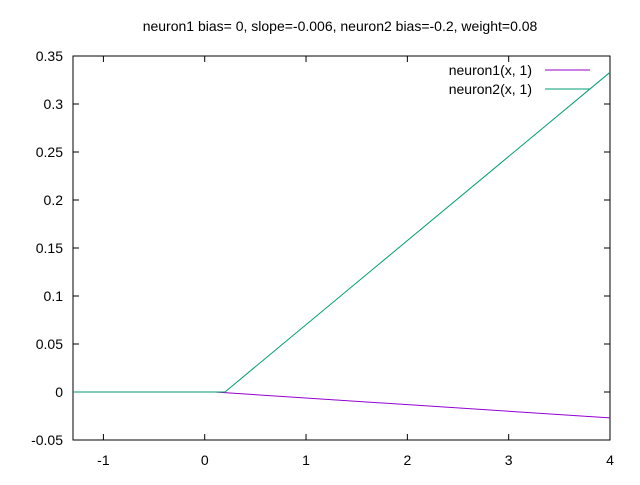 The width and height of the screenshot is (640, 485). Describe the element at coordinates (49, 344) in the screenshot. I see `y-tick-label: 0.05` at that location.